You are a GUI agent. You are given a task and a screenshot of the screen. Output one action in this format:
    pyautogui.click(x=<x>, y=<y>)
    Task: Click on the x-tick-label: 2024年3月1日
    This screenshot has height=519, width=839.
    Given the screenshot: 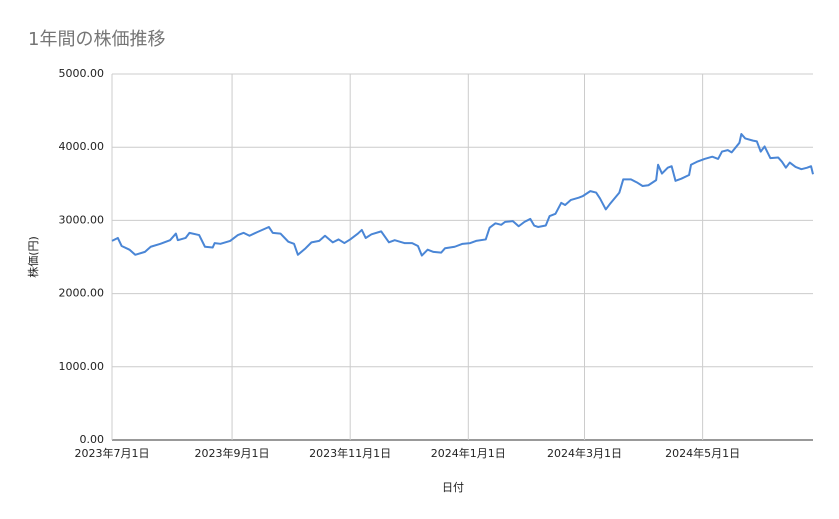 What is the action you would take?
    pyautogui.click(x=584, y=453)
    